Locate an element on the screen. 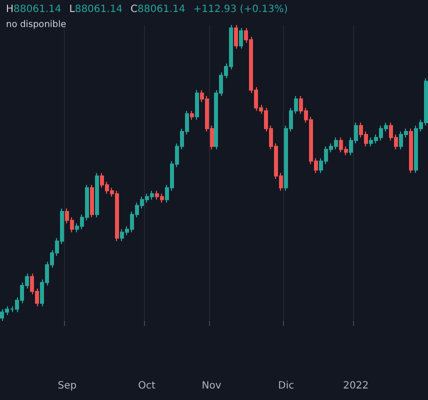 The width and height of the screenshot is (428, 400). text: L88061.14 is located at coordinates (96, 9).